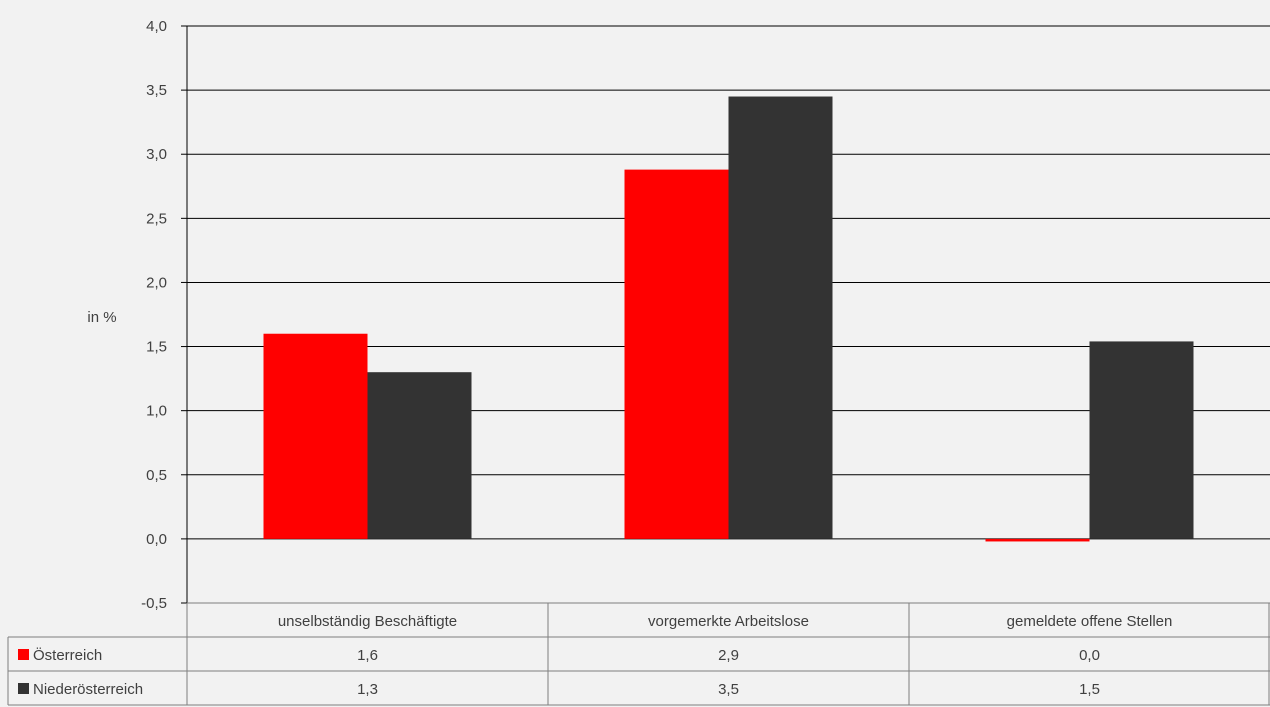 Image resolution: width=1270 pixels, height=707 pixels. What do you see at coordinates (367, 655) in the screenshot?
I see `data-label: 1,6` at bounding box center [367, 655].